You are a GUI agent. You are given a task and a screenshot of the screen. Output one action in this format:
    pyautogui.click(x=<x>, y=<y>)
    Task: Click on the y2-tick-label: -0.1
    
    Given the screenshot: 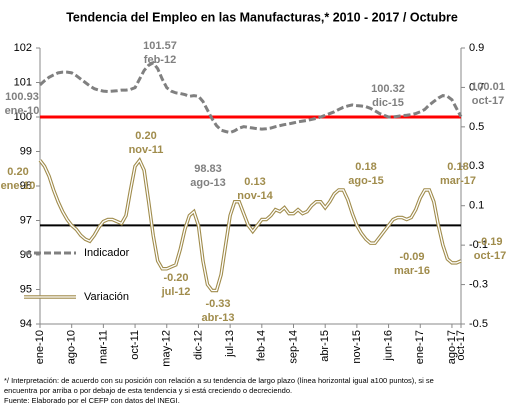 What is the action you would take?
    pyautogui.click(x=478, y=245)
    